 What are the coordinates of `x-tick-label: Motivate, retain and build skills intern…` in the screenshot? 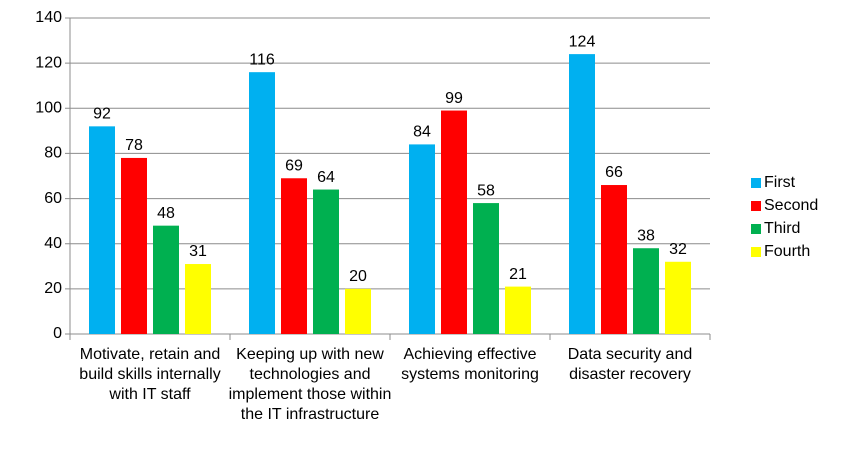 It's located at (150, 374).